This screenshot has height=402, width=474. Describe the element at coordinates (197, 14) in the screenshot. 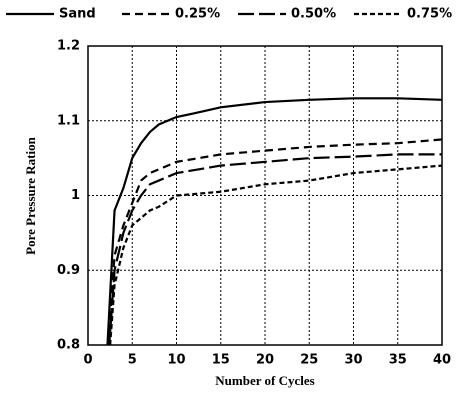

I see `legend-label: 0.25%` at that location.